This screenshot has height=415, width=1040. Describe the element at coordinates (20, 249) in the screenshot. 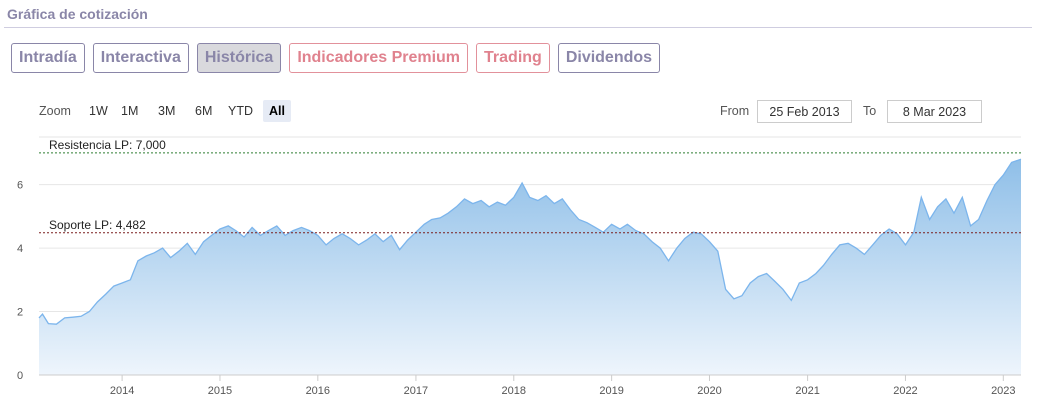

I see `y-tick-label: 4` at that location.